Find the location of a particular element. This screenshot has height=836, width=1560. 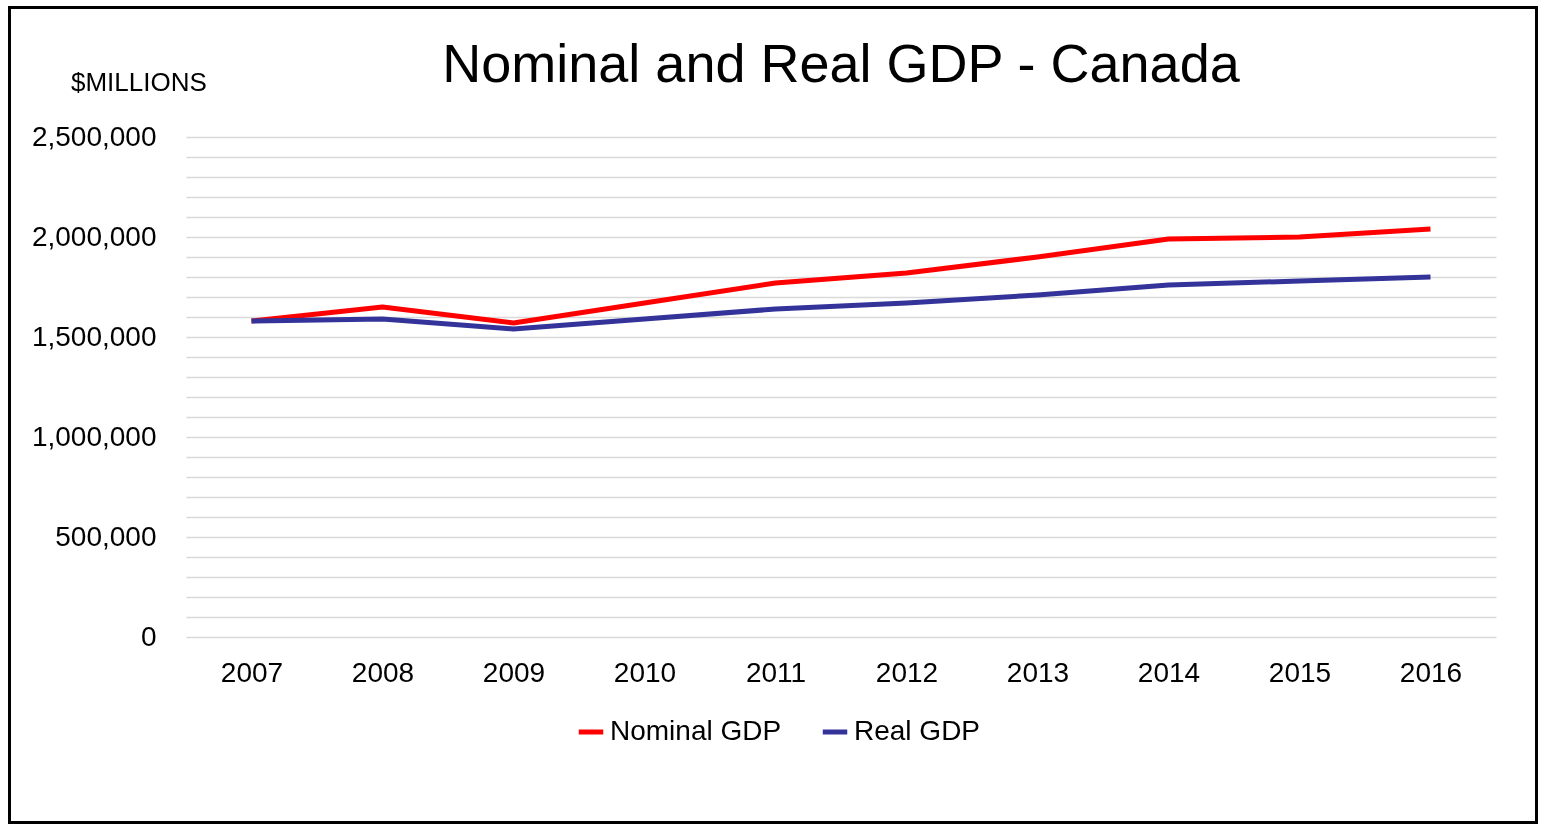

x-tick-label: 2013 is located at coordinates (1038, 672).